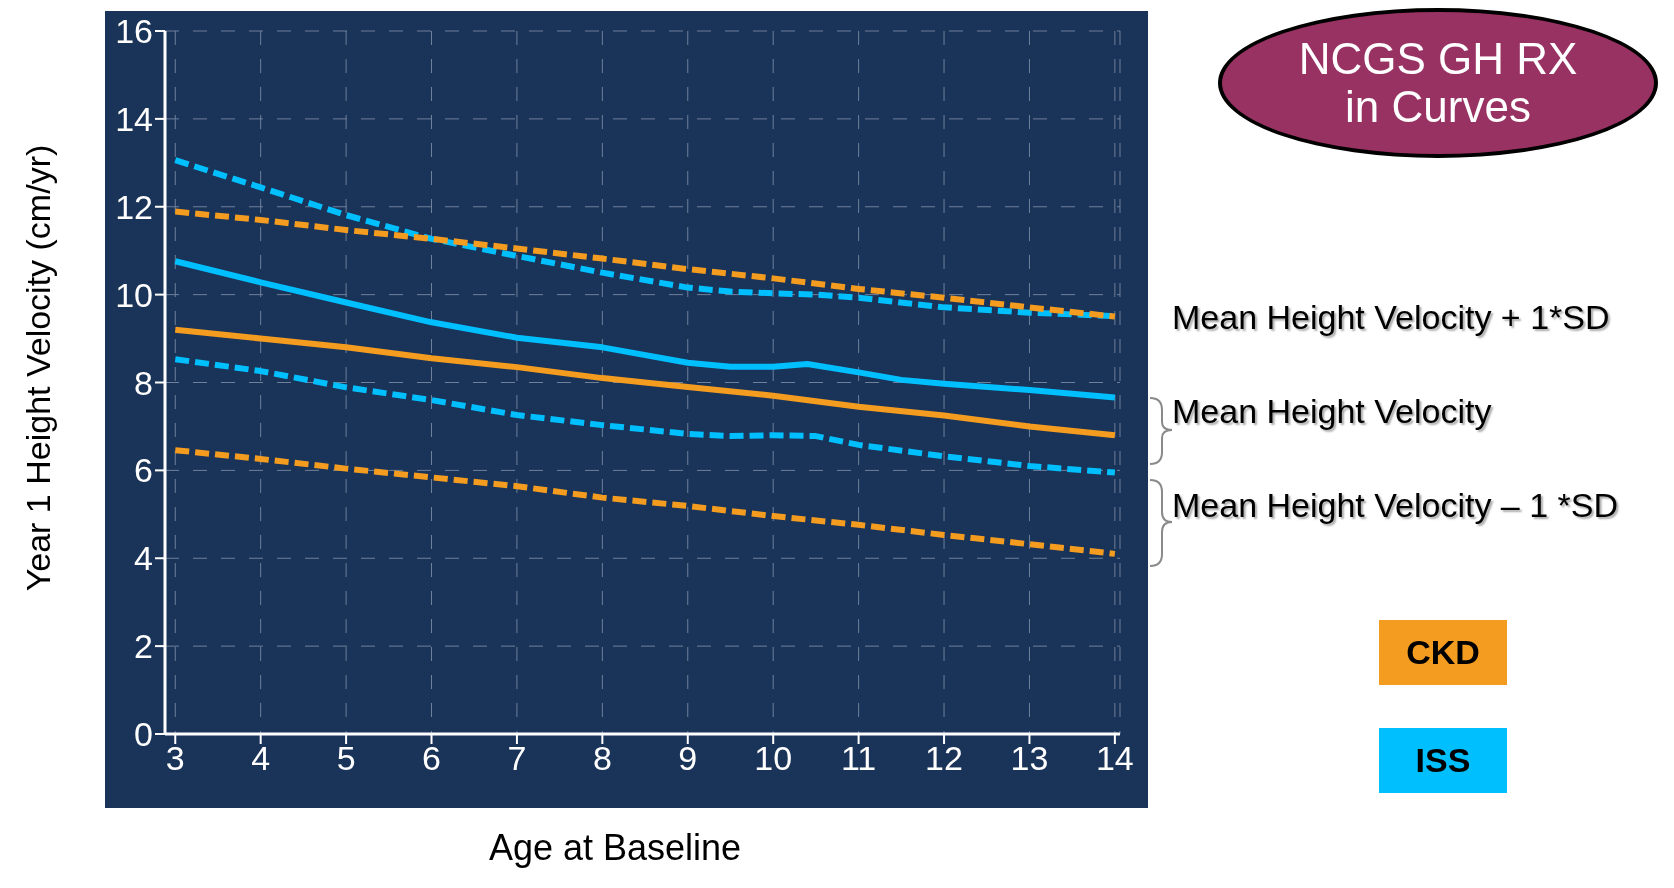 This screenshot has height=888, width=1674. Describe the element at coordinates (134, 294) in the screenshot. I see `y-tick-label: 10` at that location.